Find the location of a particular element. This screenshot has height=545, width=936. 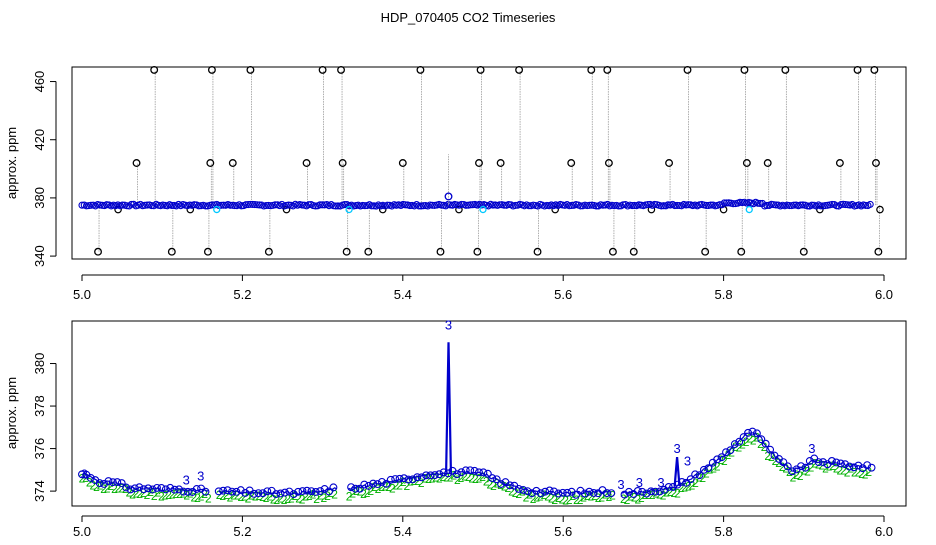

bottom-x-tick-label: 5.0 is located at coordinates (82, 531).